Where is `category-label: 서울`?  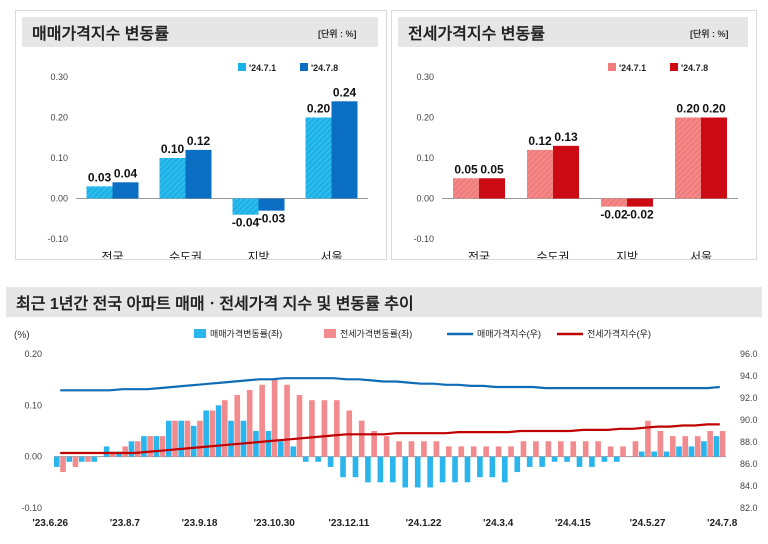 category-label: 서울 is located at coordinates (331, 254).